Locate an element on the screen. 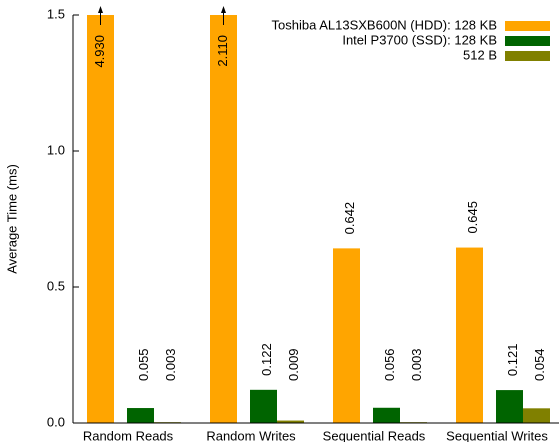 This screenshot has height=442, width=559. y-tick-label: 1.0 is located at coordinates (56, 149).